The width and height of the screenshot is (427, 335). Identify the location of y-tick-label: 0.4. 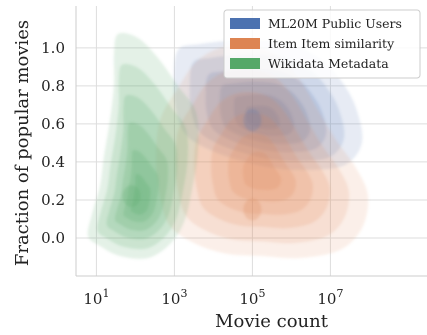
(53, 162).